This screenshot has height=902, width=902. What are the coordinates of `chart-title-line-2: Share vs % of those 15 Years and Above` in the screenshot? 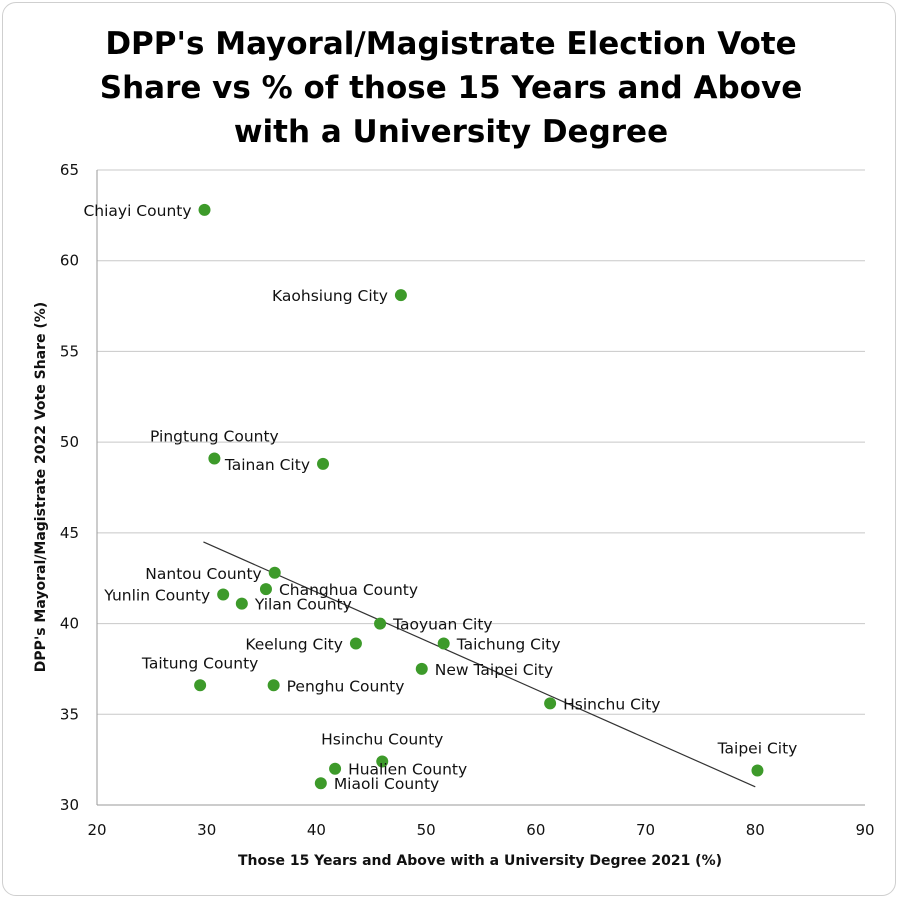 It's located at (451, 88).